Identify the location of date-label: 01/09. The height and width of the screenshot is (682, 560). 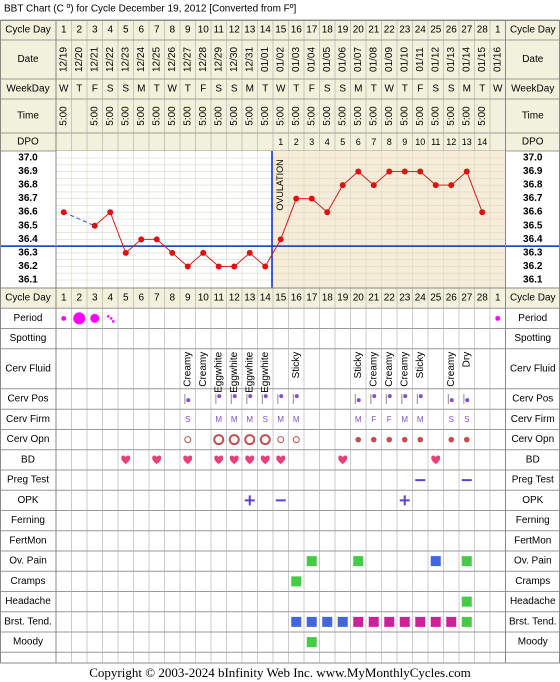
(389, 59).